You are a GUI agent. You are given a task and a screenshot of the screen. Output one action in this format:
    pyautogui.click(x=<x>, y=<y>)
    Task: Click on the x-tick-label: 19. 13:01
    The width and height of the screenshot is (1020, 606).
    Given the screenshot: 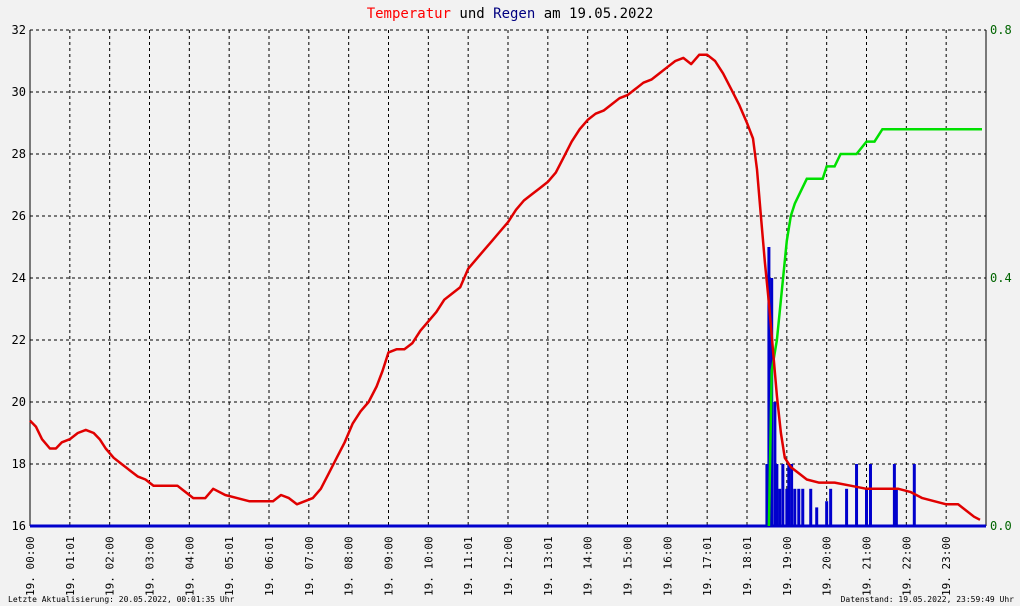 What is the action you would take?
    pyautogui.click(x=548, y=566)
    